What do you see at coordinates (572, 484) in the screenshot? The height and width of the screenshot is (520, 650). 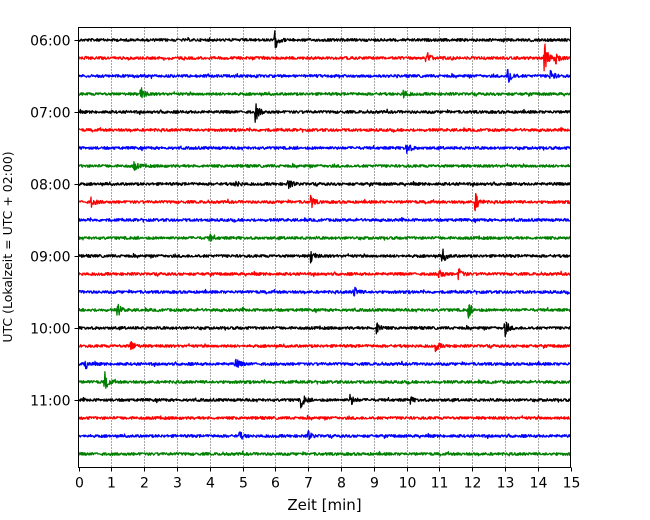 I see `x-tick-label: 15` at bounding box center [572, 484].